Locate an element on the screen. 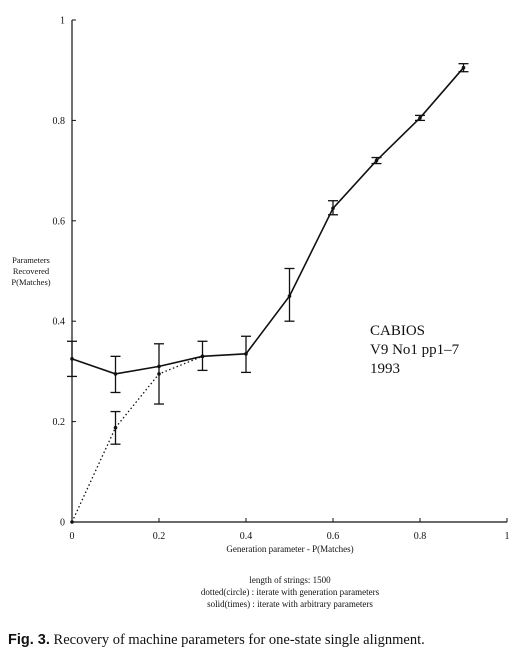 This screenshot has width=520, height=660. citation-annotation: CABIOS V9 No1 pp1–7 1993 is located at coordinates (414, 350).